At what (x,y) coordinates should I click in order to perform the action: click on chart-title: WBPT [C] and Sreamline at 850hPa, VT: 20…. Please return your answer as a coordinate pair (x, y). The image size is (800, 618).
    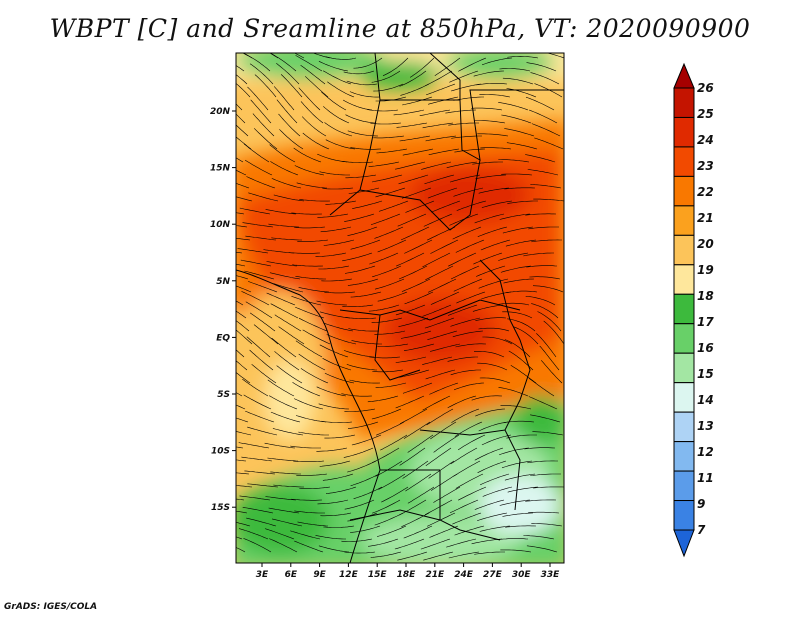
    Looking at the image, I should click on (400, 28).